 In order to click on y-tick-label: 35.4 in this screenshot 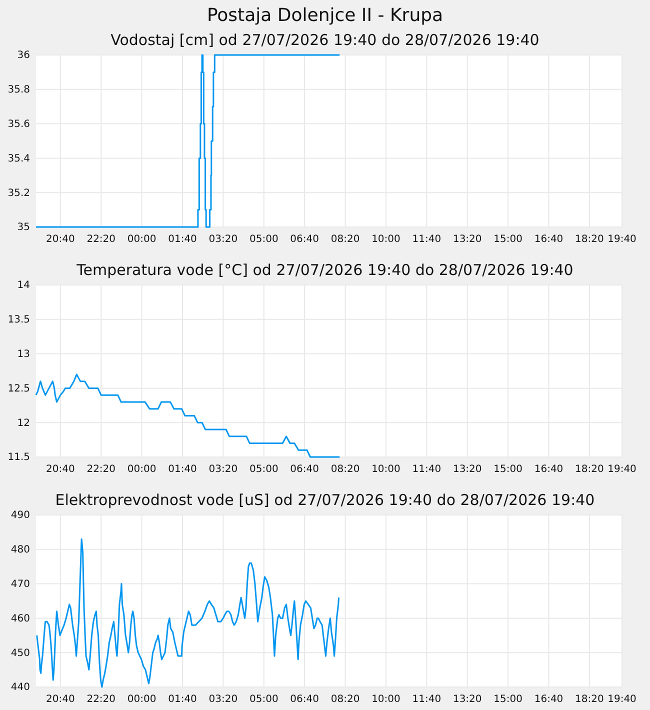, I will do `click(19, 158)`.